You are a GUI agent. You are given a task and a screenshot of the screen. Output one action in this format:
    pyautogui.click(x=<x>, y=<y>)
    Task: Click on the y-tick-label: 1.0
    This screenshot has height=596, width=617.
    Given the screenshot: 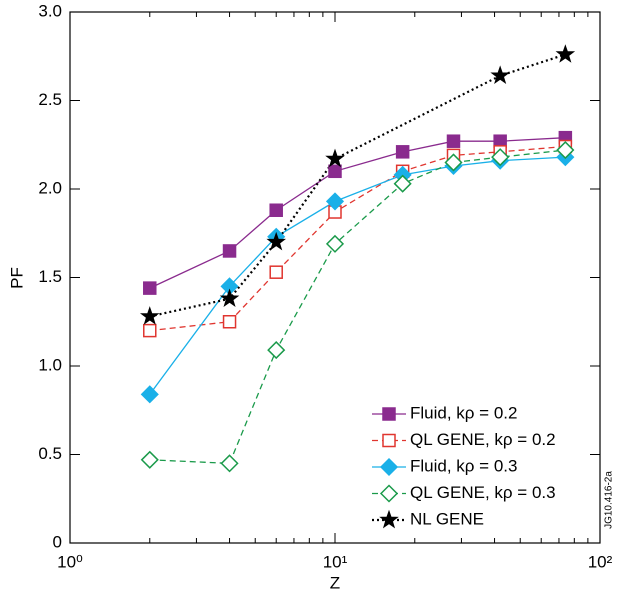 What is the action you would take?
    pyautogui.click(x=50, y=364)
    